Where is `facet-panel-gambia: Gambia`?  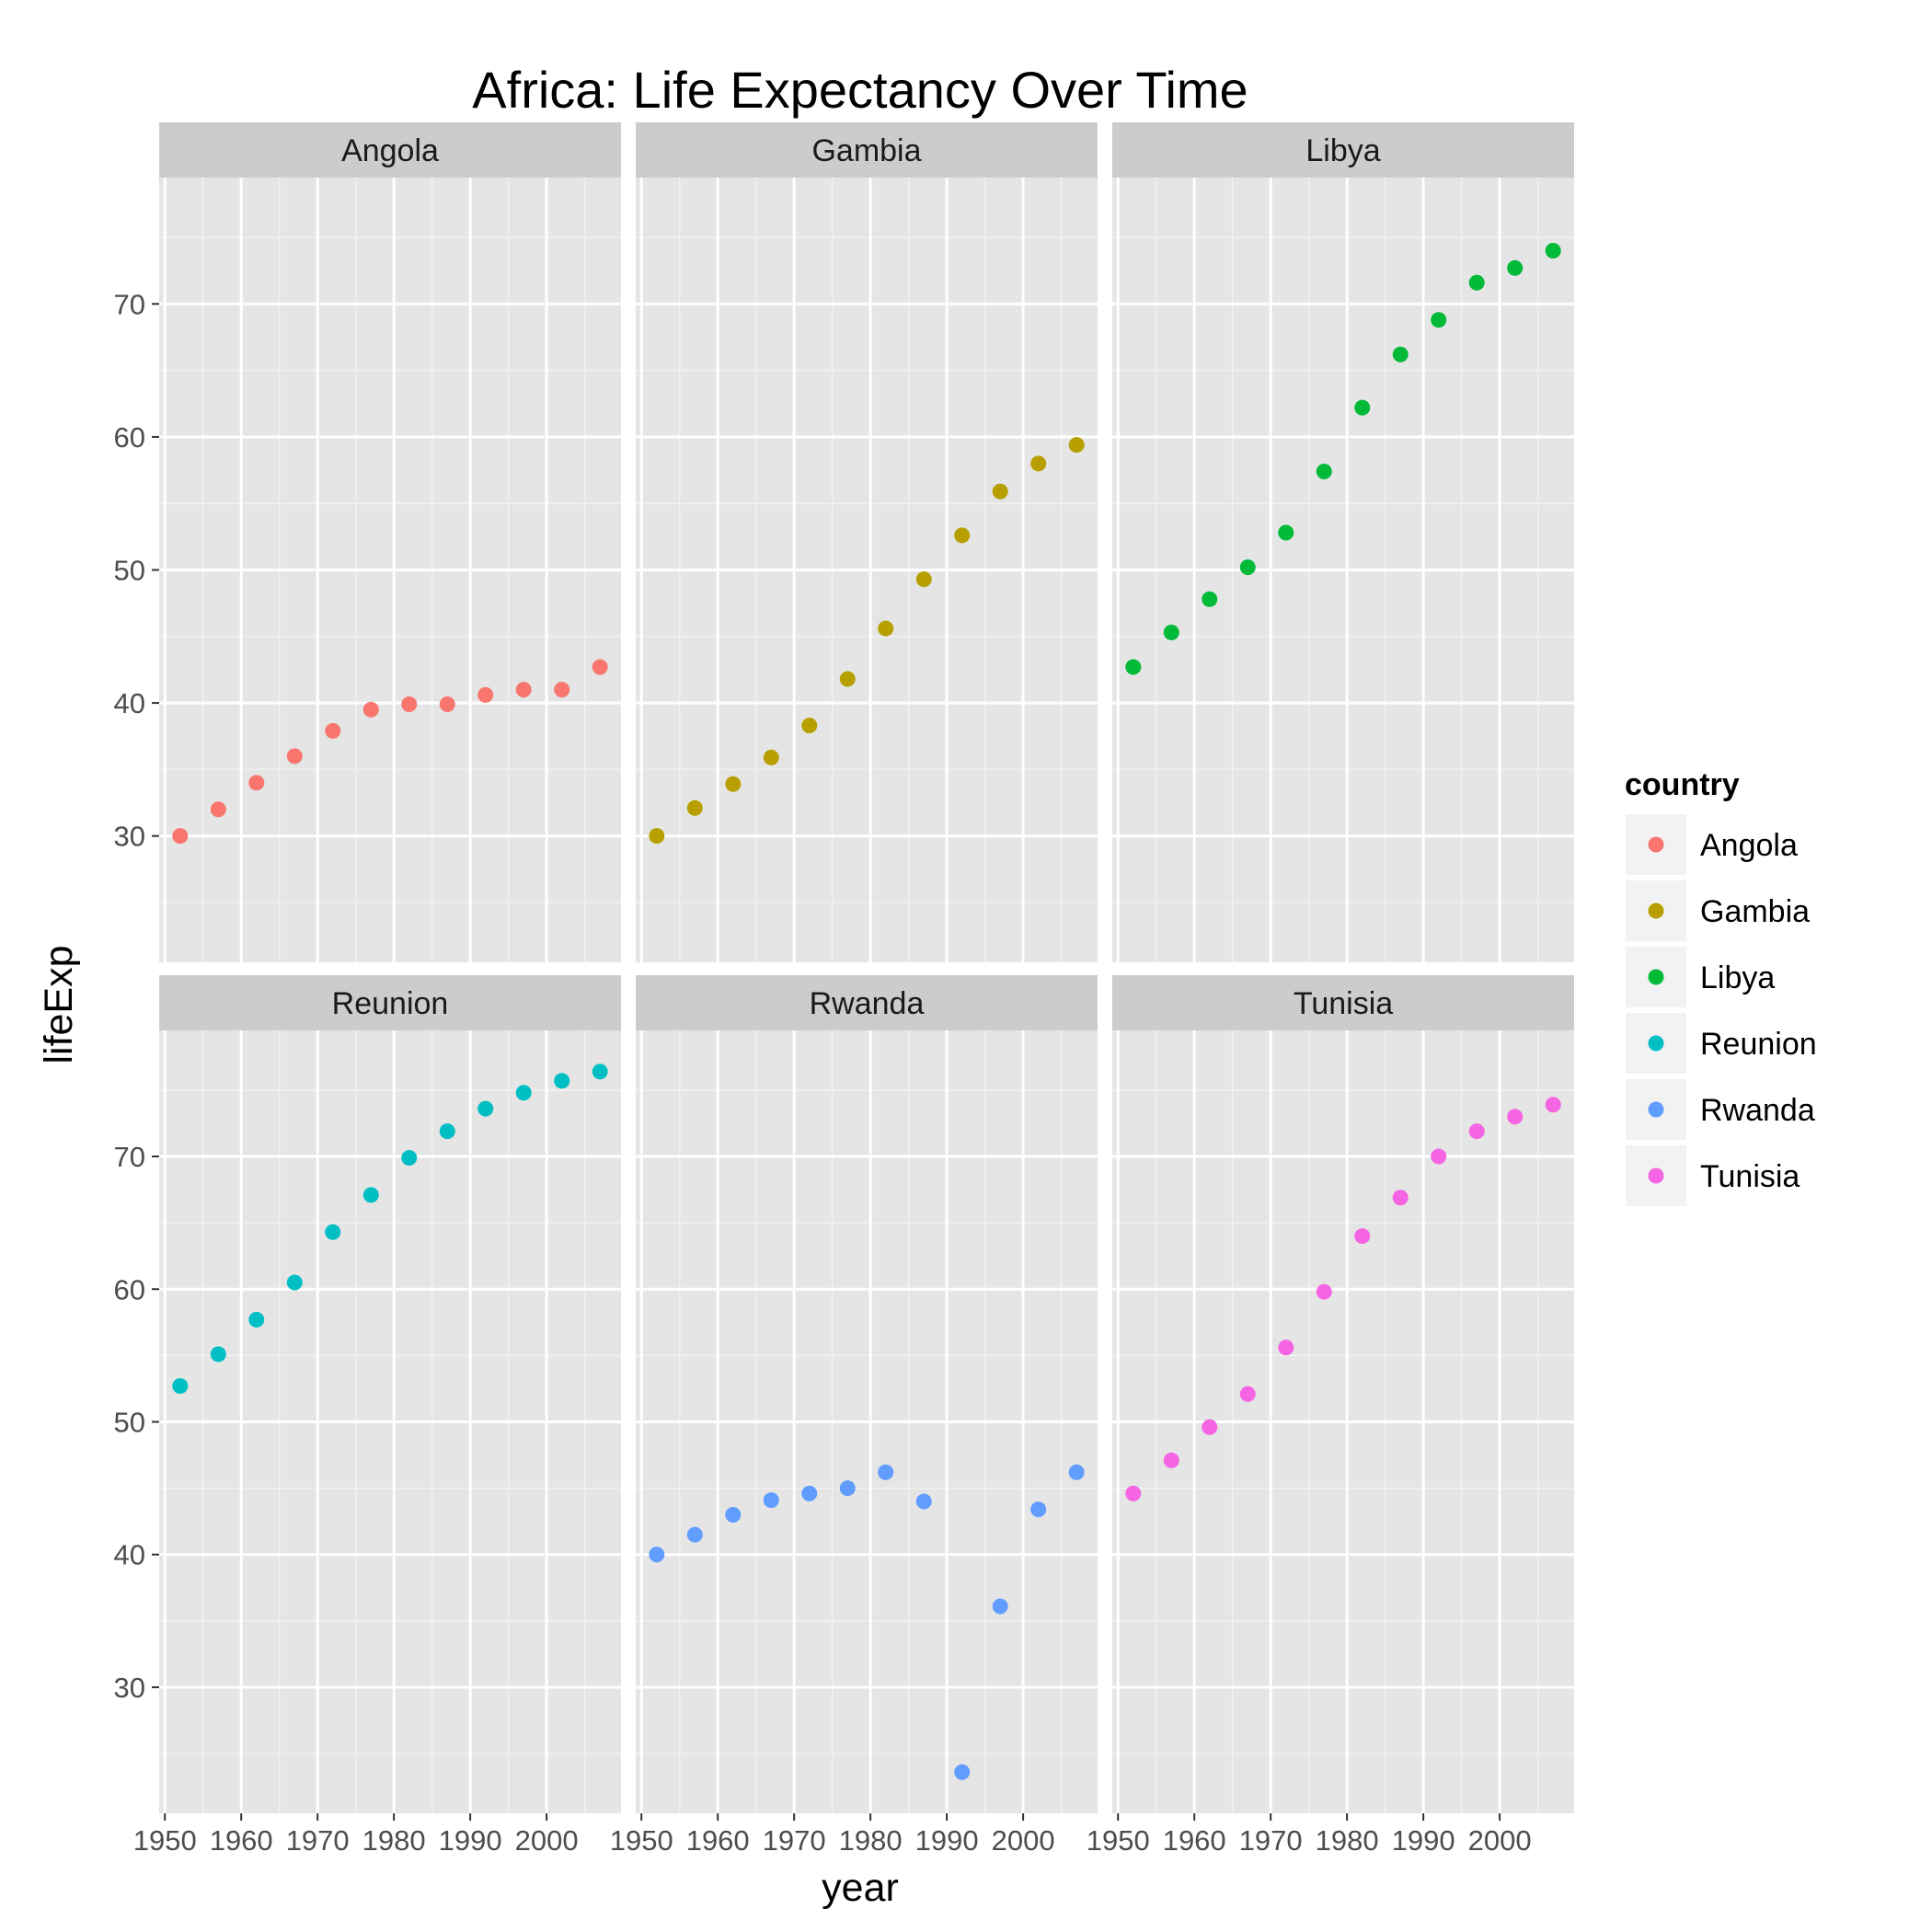 facet-panel-gambia: Gambia is located at coordinates (867, 542).